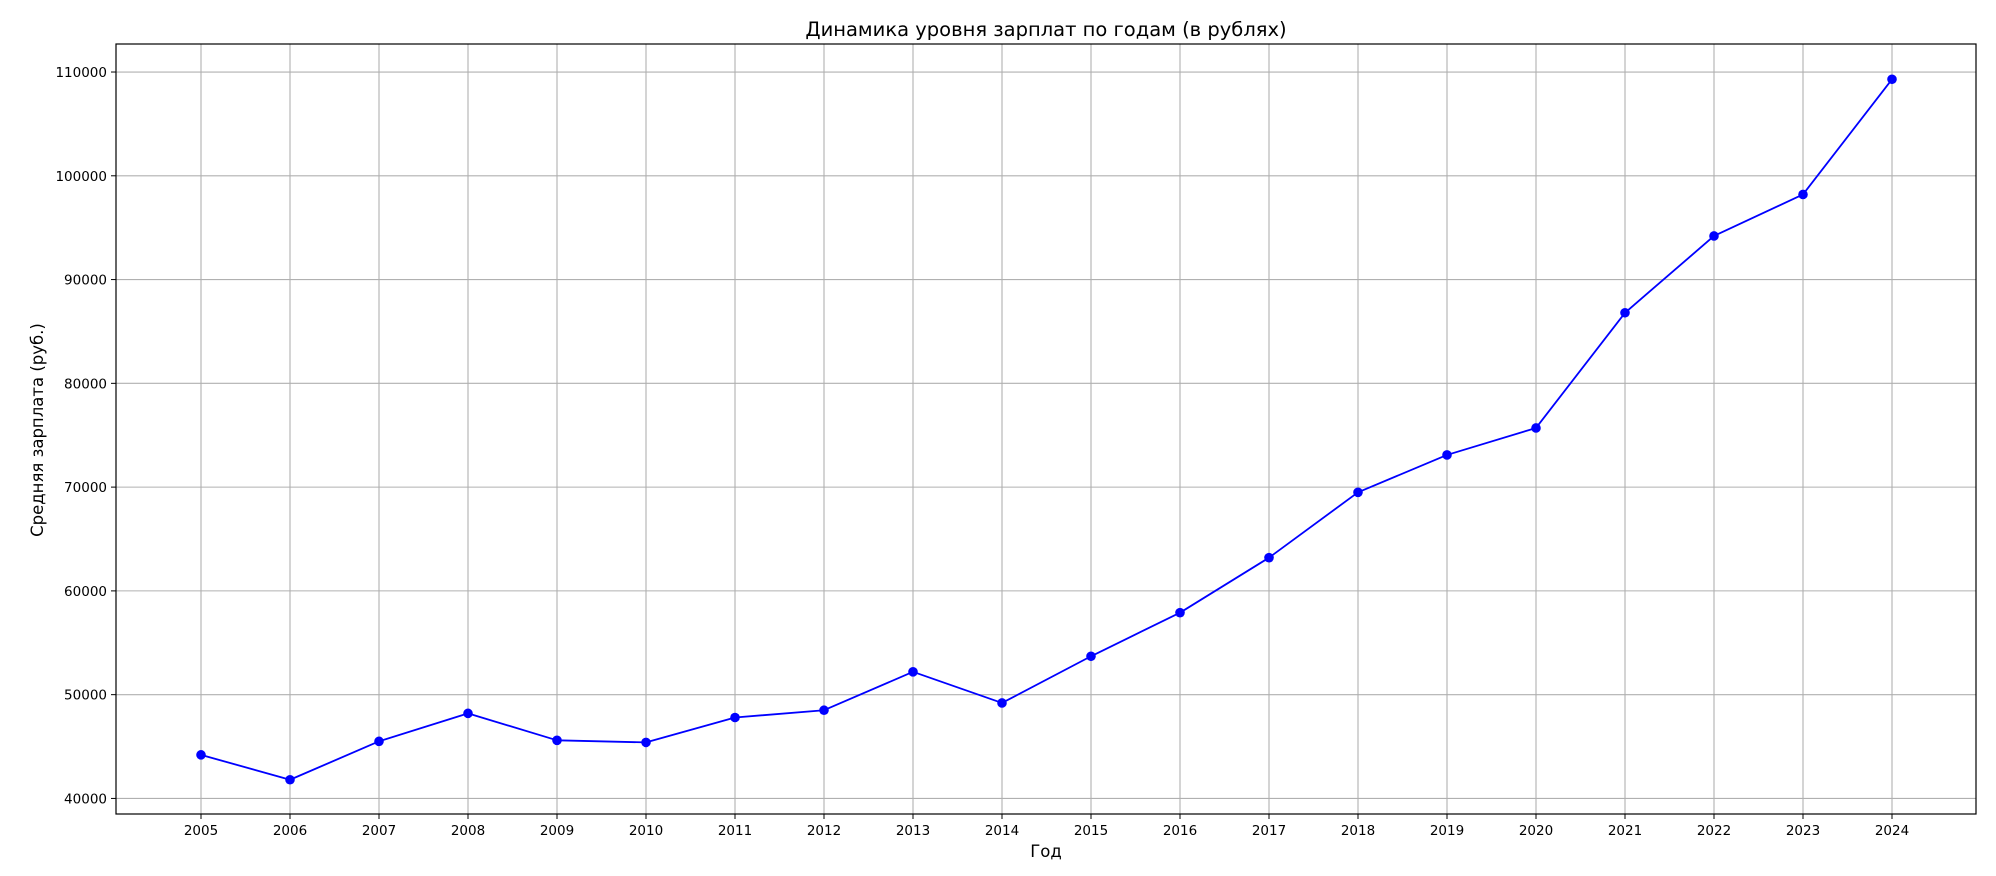 The width and height of the screenshot is (1996, 876). What do you see at coordinates (1714, 831) in the screenshot?
I see `x-tick-label: 2022` at bounding box center [1714, 831].